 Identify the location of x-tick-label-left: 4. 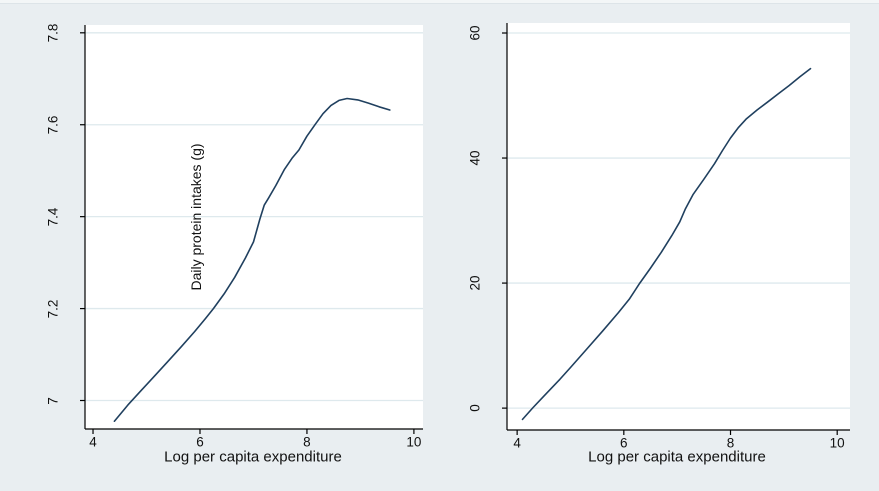
(93, 442).